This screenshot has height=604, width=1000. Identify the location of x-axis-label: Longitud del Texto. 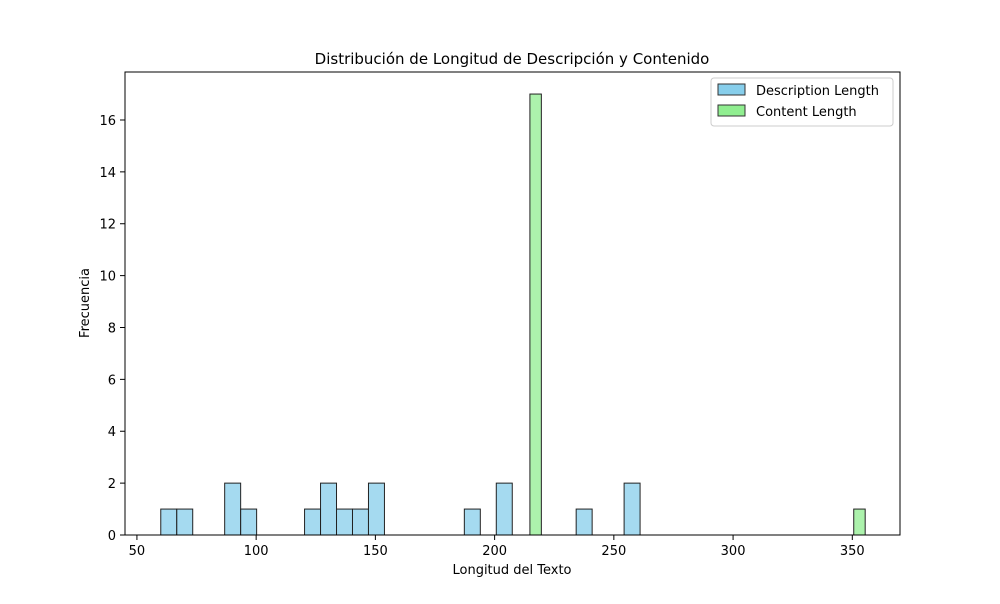
(511, 570).